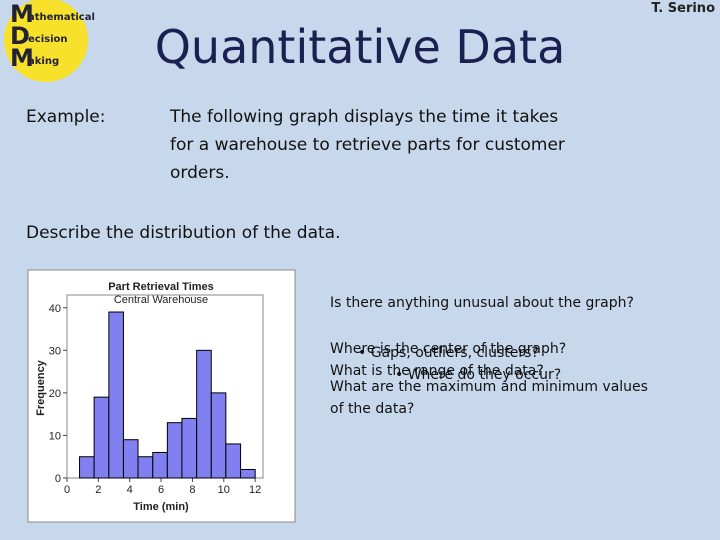 Image resolution: width=720 pixels, height=540 pixels. Describe the element at coordinates (478, 375) in the screenshot. I see `question: • Where do they occur?` at that location.